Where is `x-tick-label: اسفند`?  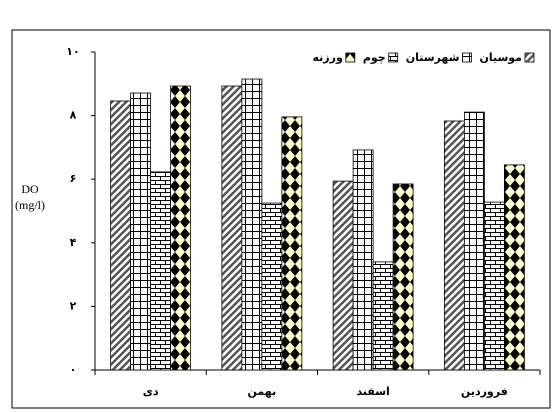
x-tick-label: اسفند is located at coordinates (372, 391).